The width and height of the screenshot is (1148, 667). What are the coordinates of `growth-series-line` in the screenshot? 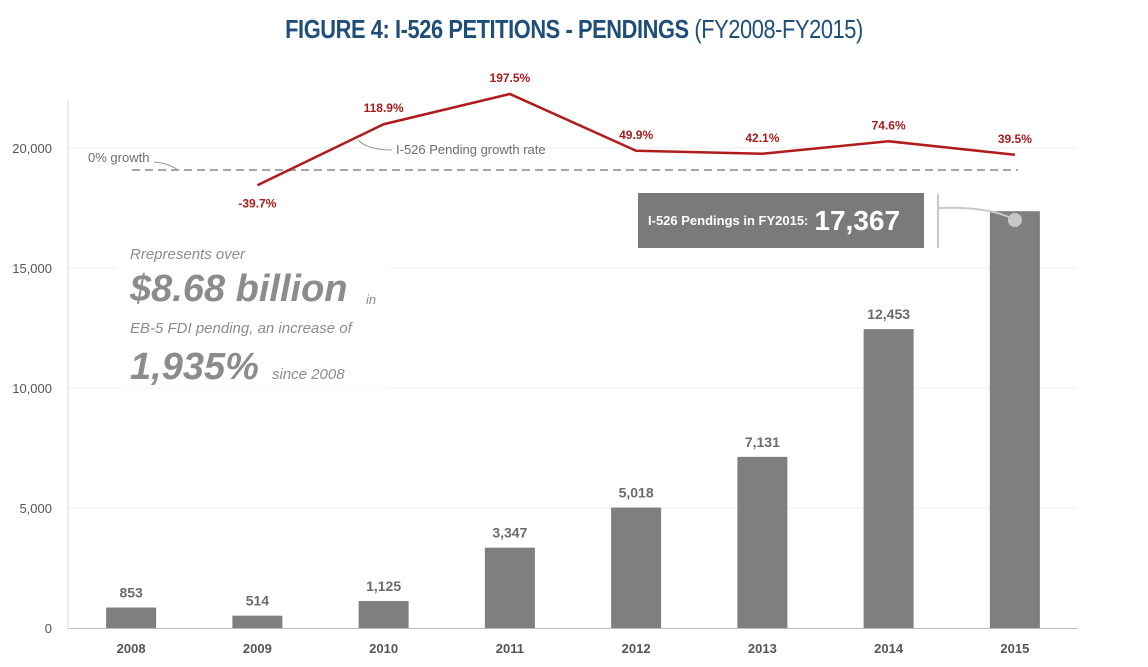 It's located at (636, 139).